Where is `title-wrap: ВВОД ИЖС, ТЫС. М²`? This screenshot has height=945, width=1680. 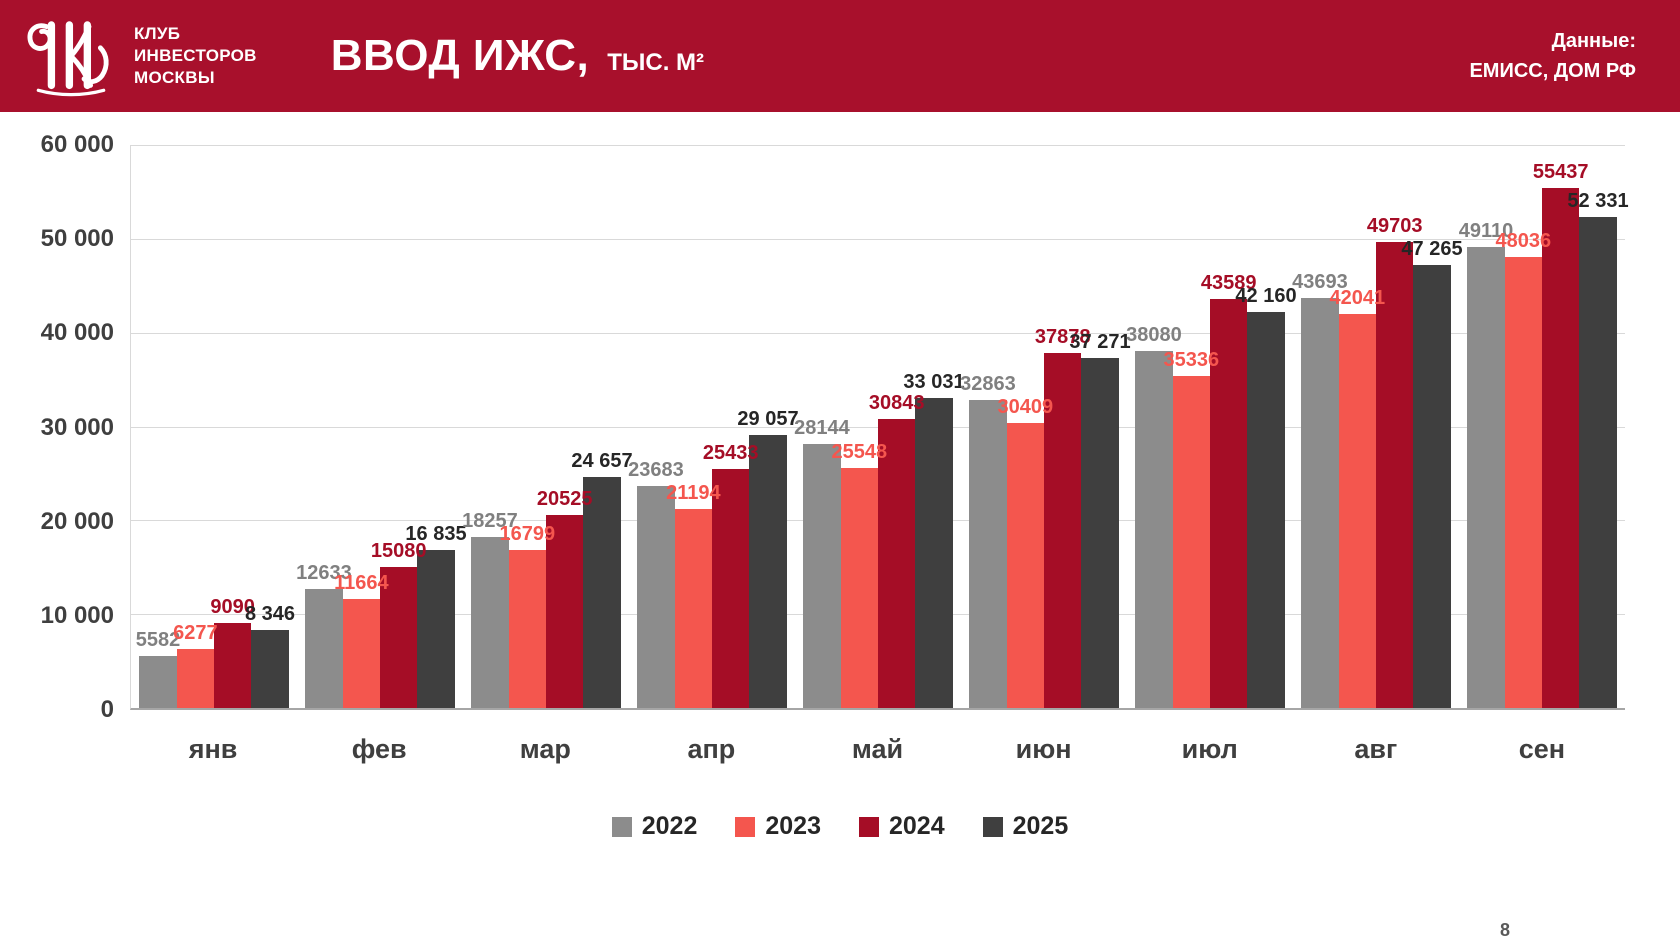
title-wrap: ВВОД ИЖС, ТЫС. М² is located at coordinates (517, 56).